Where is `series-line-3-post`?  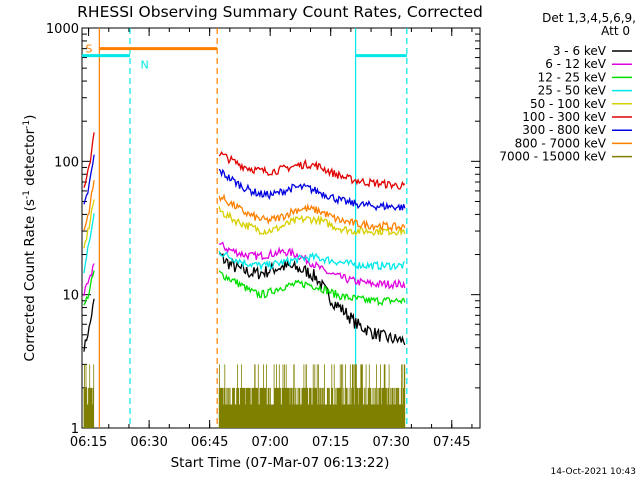
series-line-3-post is located at coordinates (312, 261).